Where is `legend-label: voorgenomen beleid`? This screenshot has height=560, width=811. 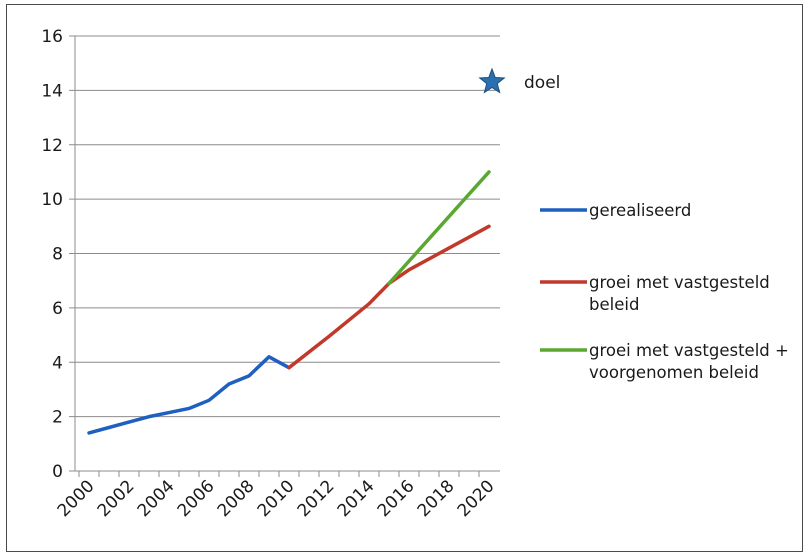
legend-label: voorgenomen beleid is located at coordinates (674, 372).